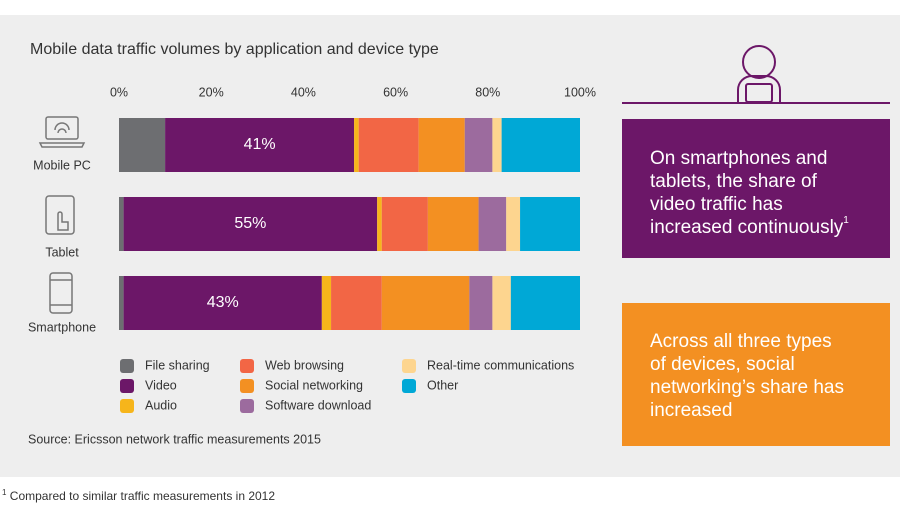 The height and width of the screenshot is (518, 900). Describe the element at coordinates (211, 92) in the screenshot. I see `x-tick-label: 20%` at that location.